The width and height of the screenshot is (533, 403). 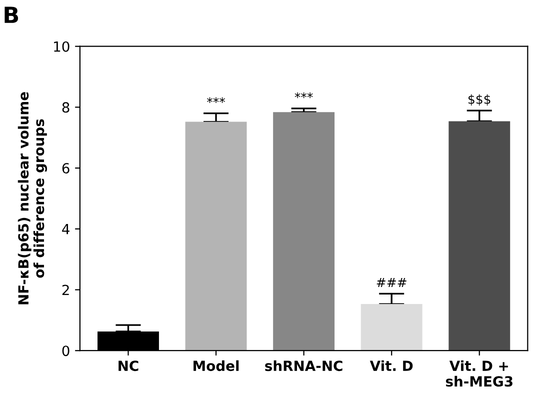 I want to click on y-tick-label: 8, so click(x=66, y=107).